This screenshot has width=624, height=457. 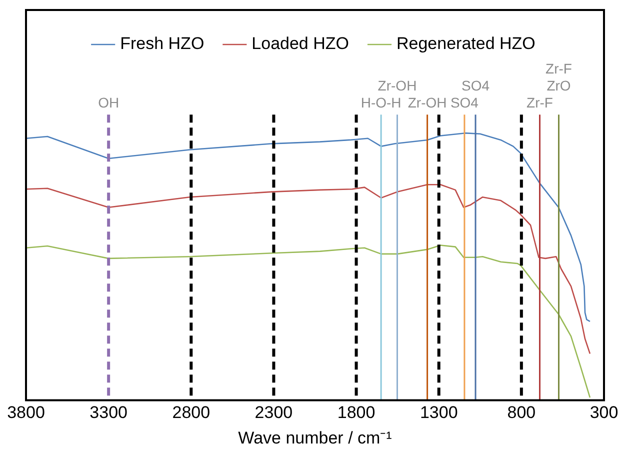 What do you see at coordinates (521, 412) in the screenshot?
I see `x-tick-label: 800` at bounding box center [521, 412].